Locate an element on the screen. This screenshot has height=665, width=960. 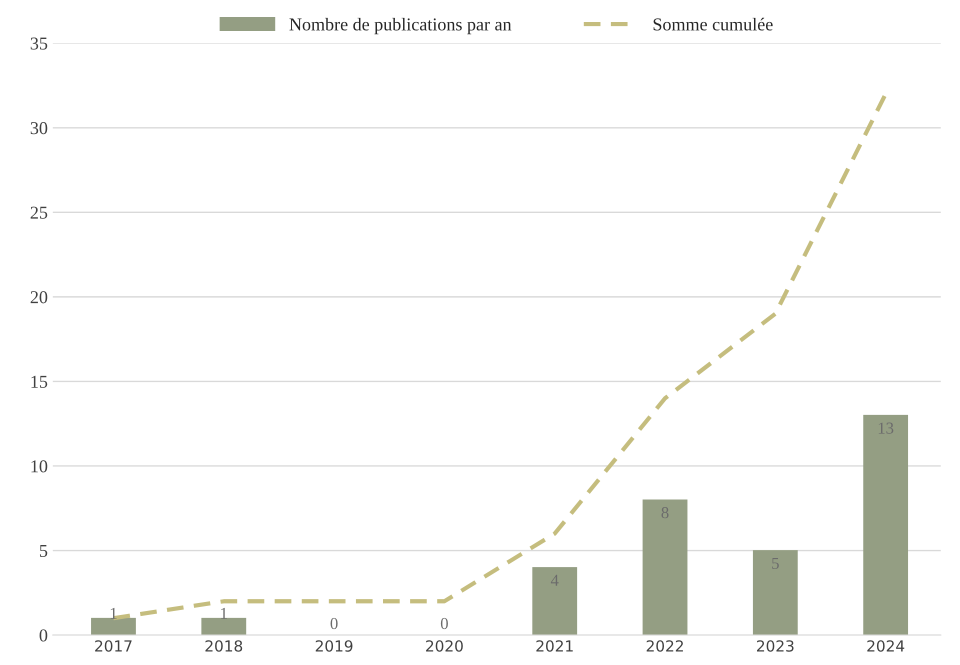
y-tick-label: 15 is located at coordinates (39, 382).